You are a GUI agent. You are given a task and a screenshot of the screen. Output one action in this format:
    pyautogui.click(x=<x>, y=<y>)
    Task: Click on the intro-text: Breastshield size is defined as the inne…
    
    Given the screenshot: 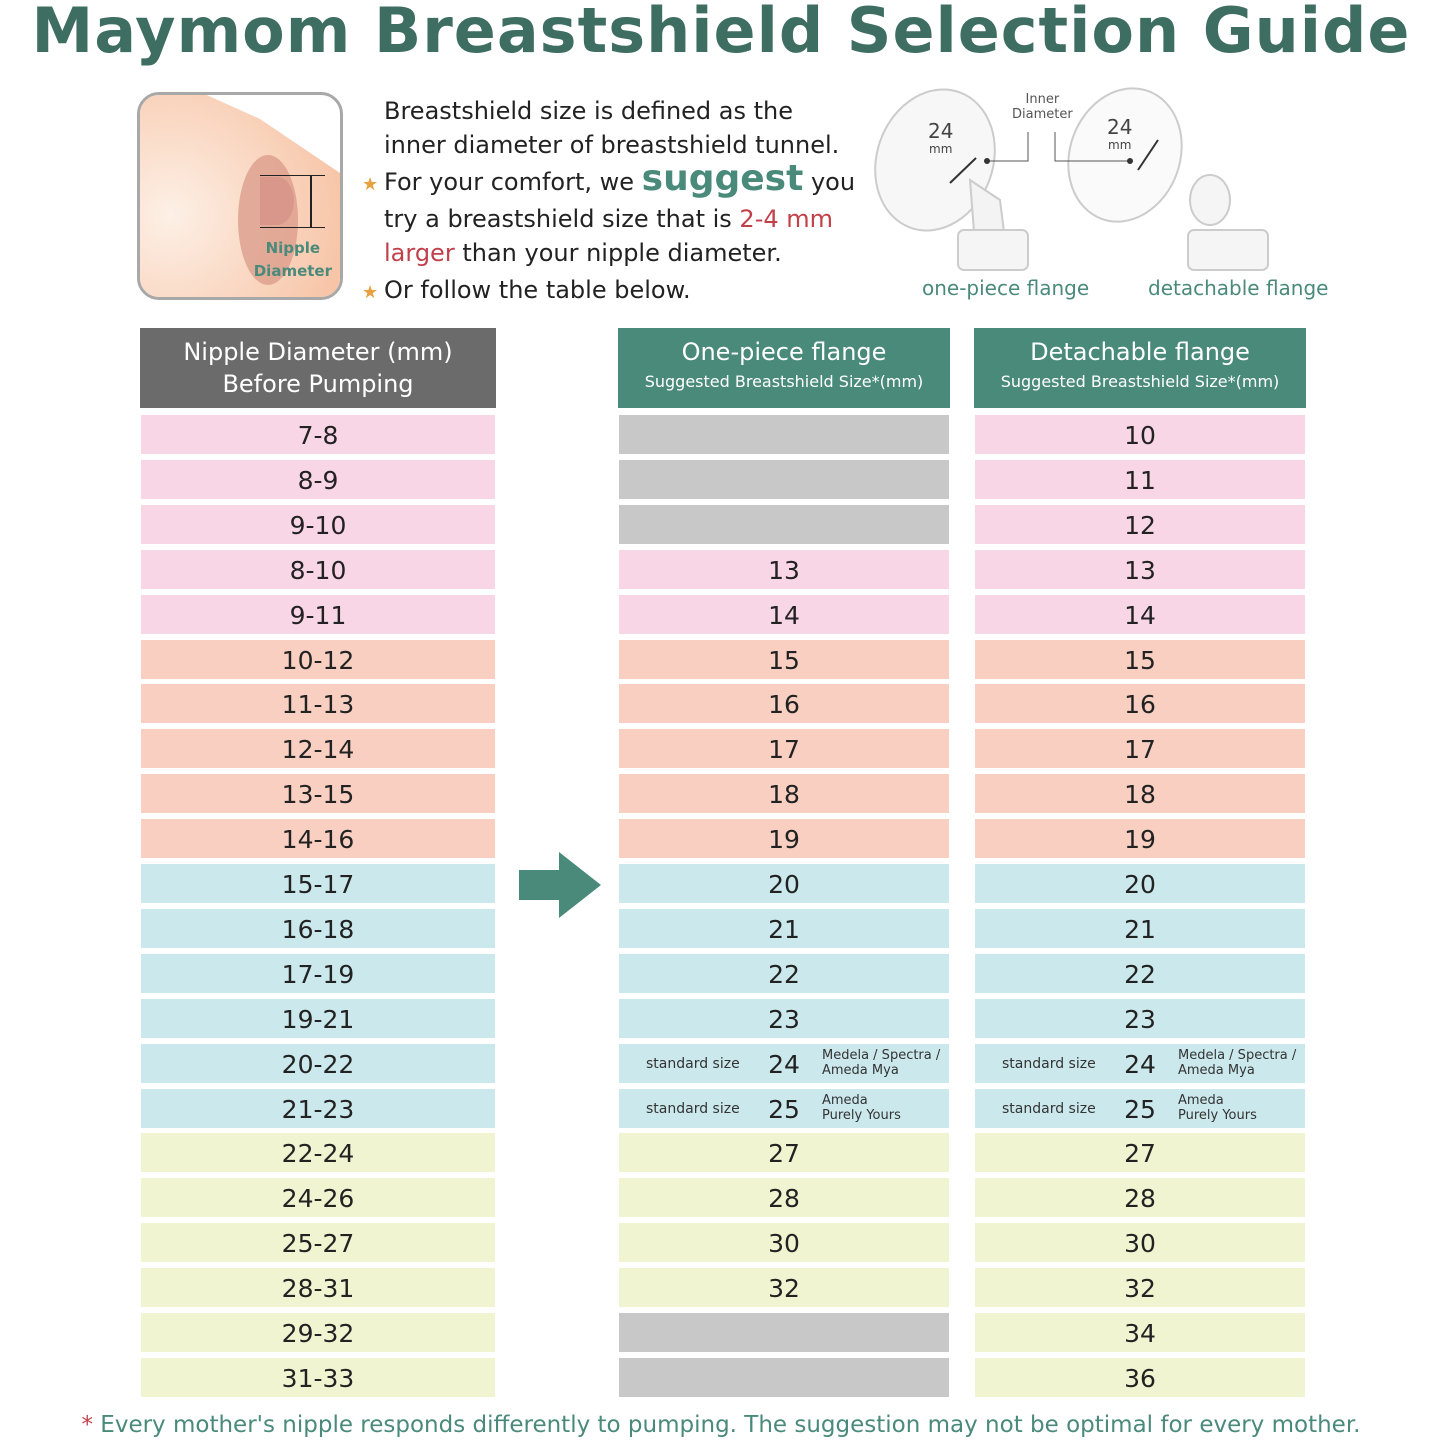 What is the action you would take?
    pyautogui.click(x=608, y=202)
    